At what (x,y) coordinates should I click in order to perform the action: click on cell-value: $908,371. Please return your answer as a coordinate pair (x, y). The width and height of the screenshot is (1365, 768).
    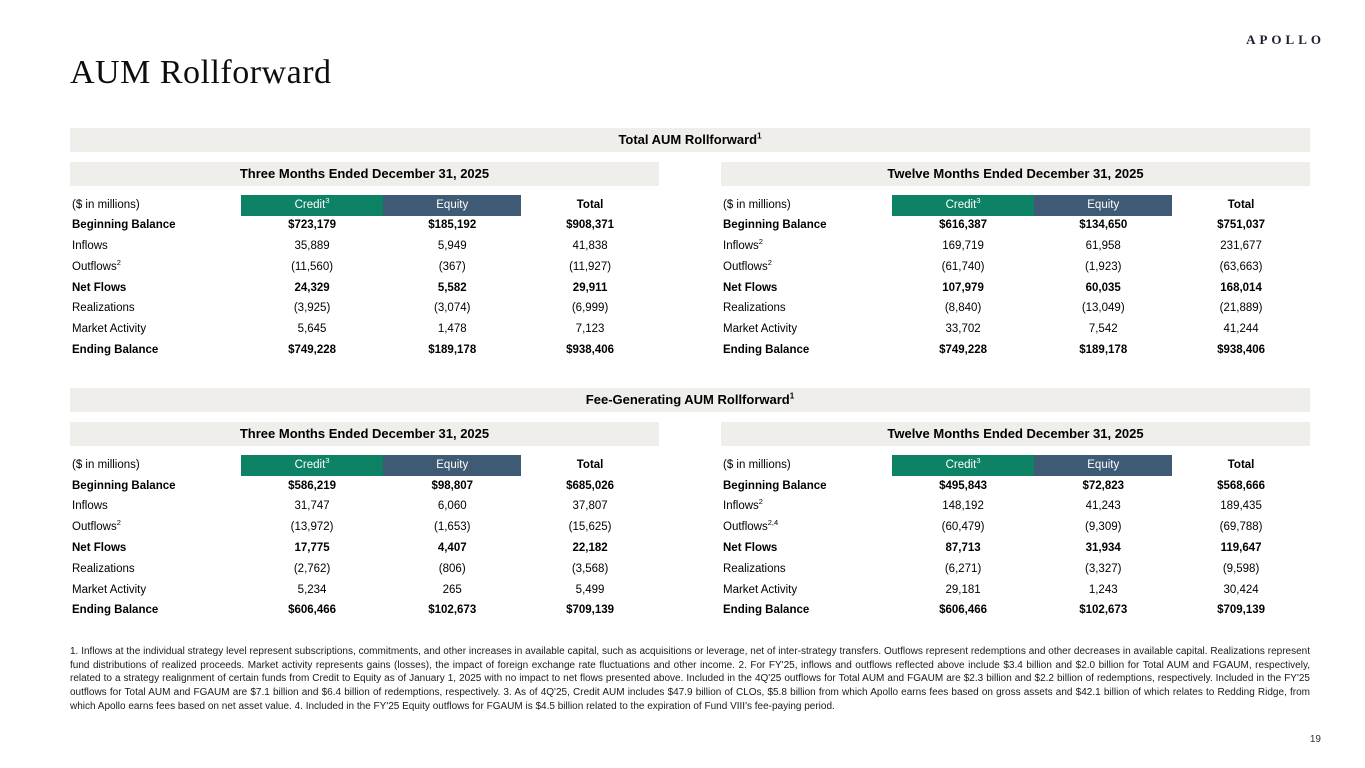
    Looking at the image, I should click on (590, 225).